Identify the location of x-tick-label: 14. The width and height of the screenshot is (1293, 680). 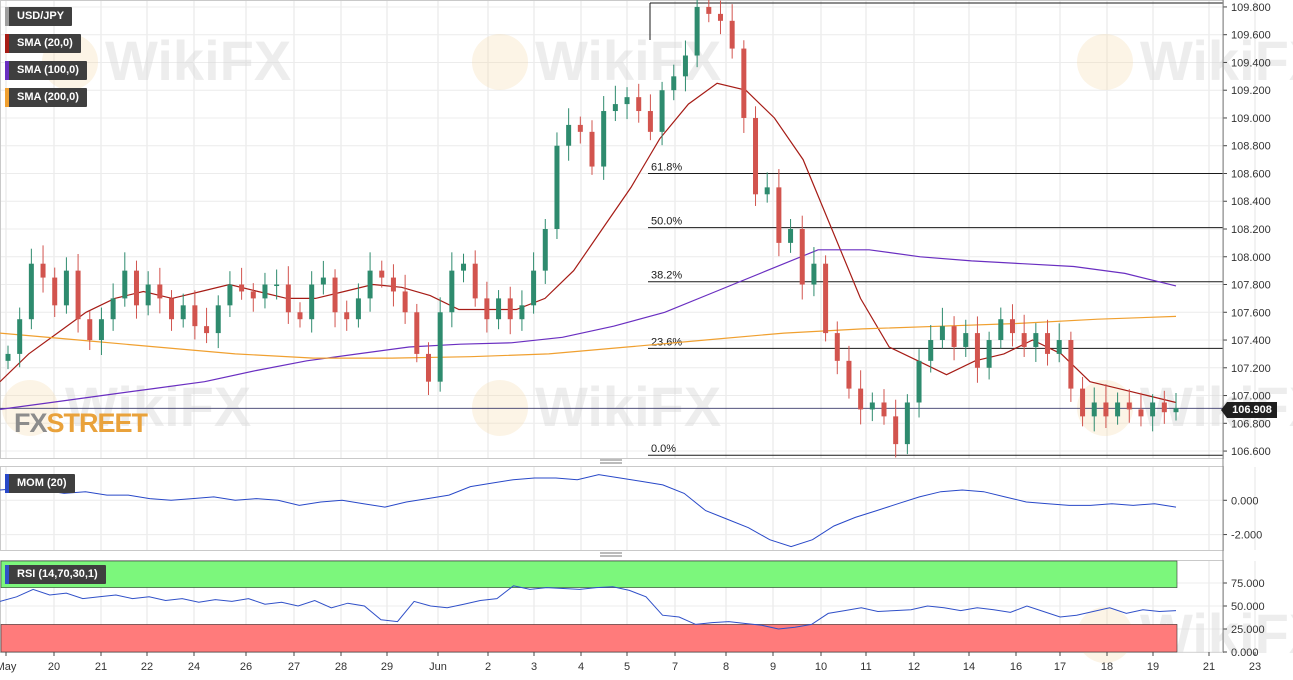
(969, 667).